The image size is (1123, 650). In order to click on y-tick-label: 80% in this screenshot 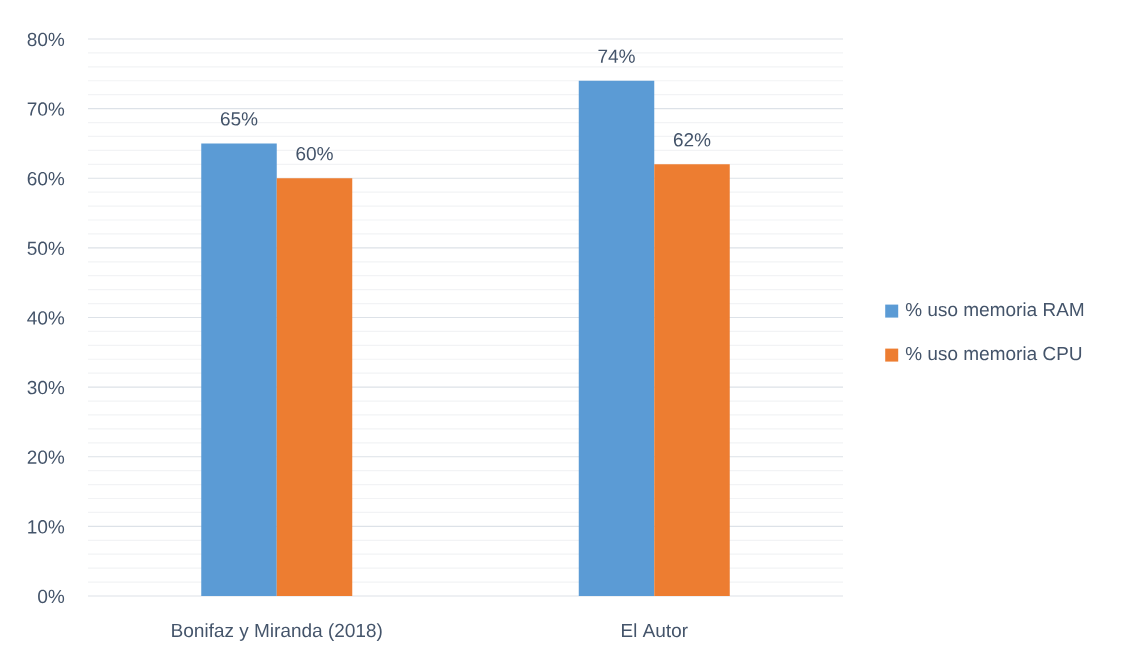, I will do `click(46, 39)`.